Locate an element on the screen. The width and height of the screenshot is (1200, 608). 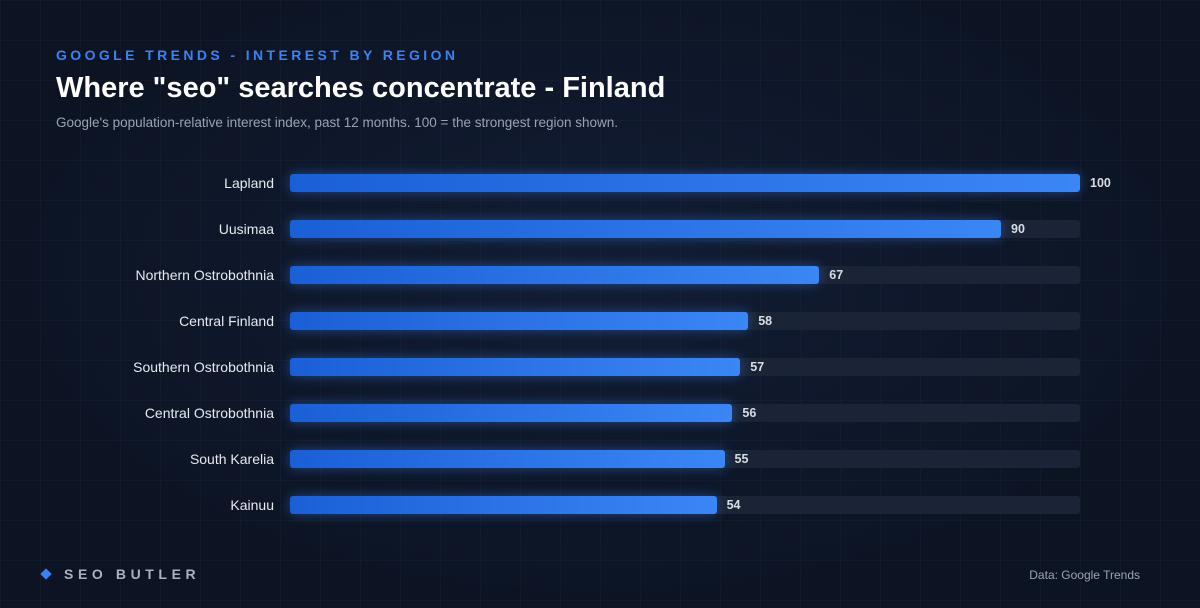
brand-name: SEO BUTLER is located at coordinates (132, 574).